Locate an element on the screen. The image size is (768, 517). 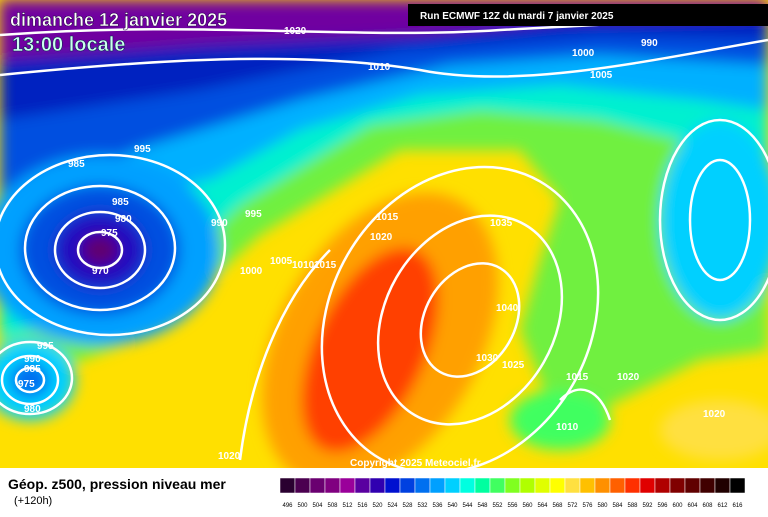
scale-label: 564 is located at coordinates (542, 506).